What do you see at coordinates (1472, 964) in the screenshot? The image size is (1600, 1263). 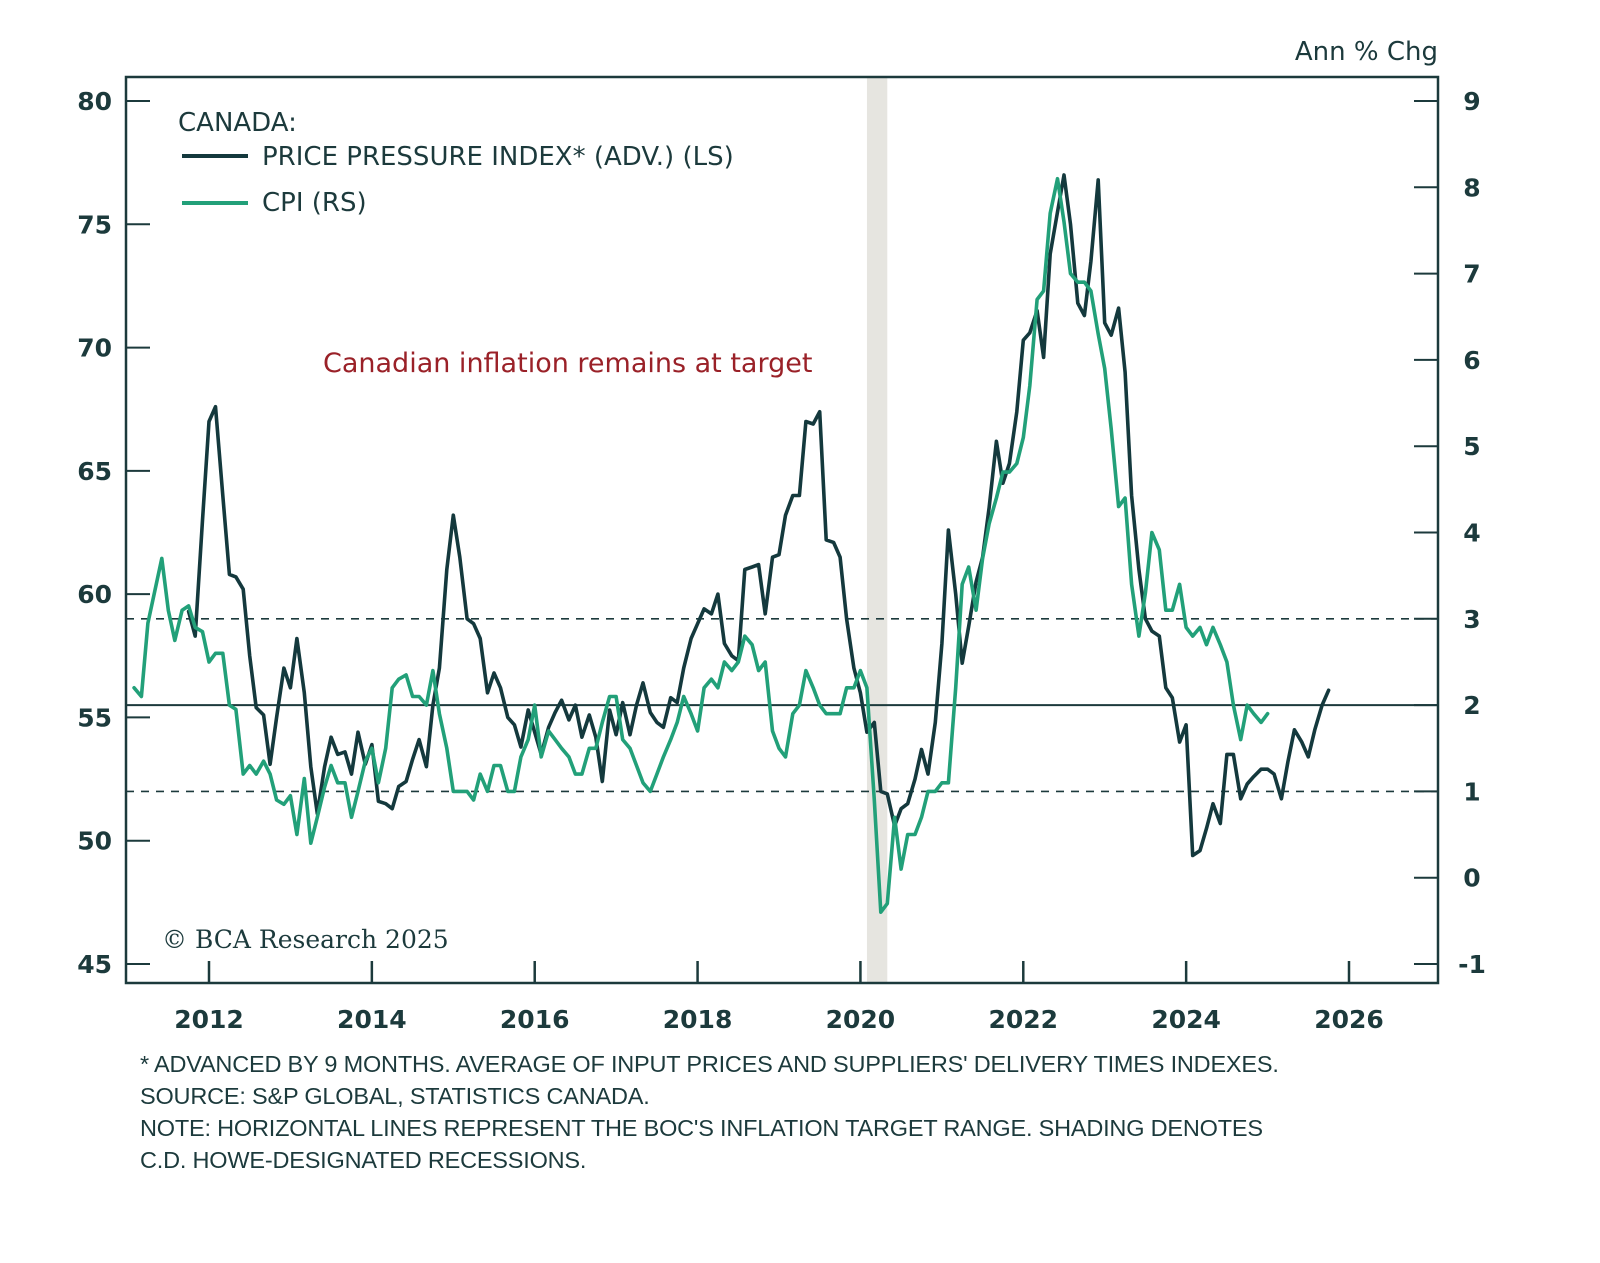 I see `right-axis-tick-label: -1` at bounding box center [1472, 964].